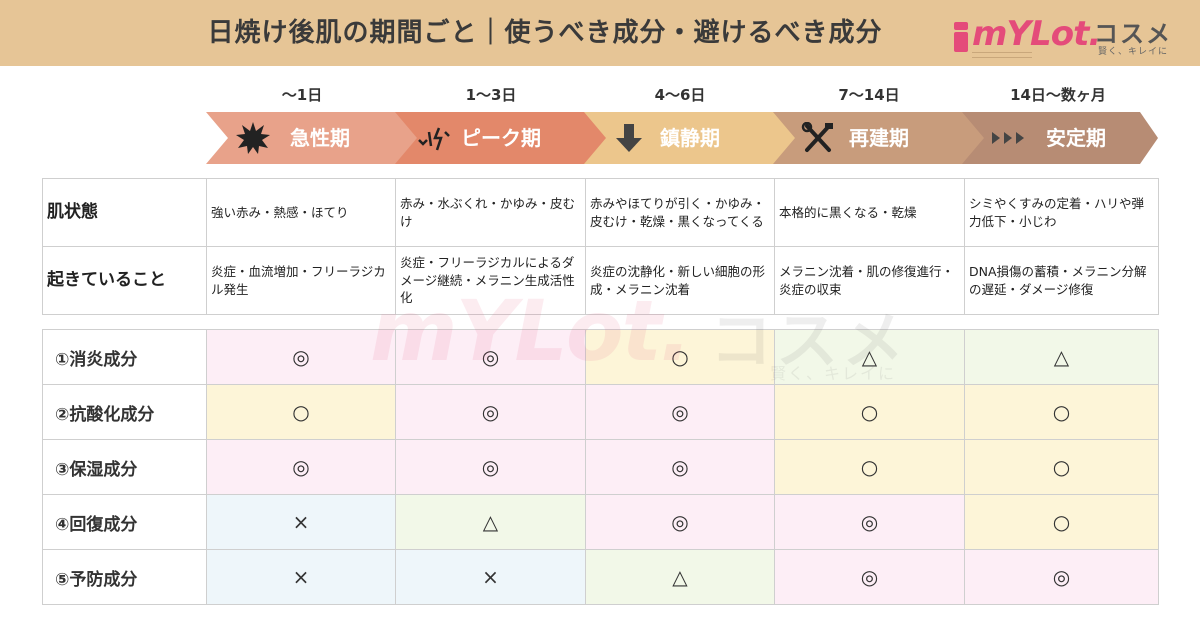  I want to click on page-title: 日焼け後肌の期間ごと｜使うべき成分・避けるべき成分, so click(545, 33).